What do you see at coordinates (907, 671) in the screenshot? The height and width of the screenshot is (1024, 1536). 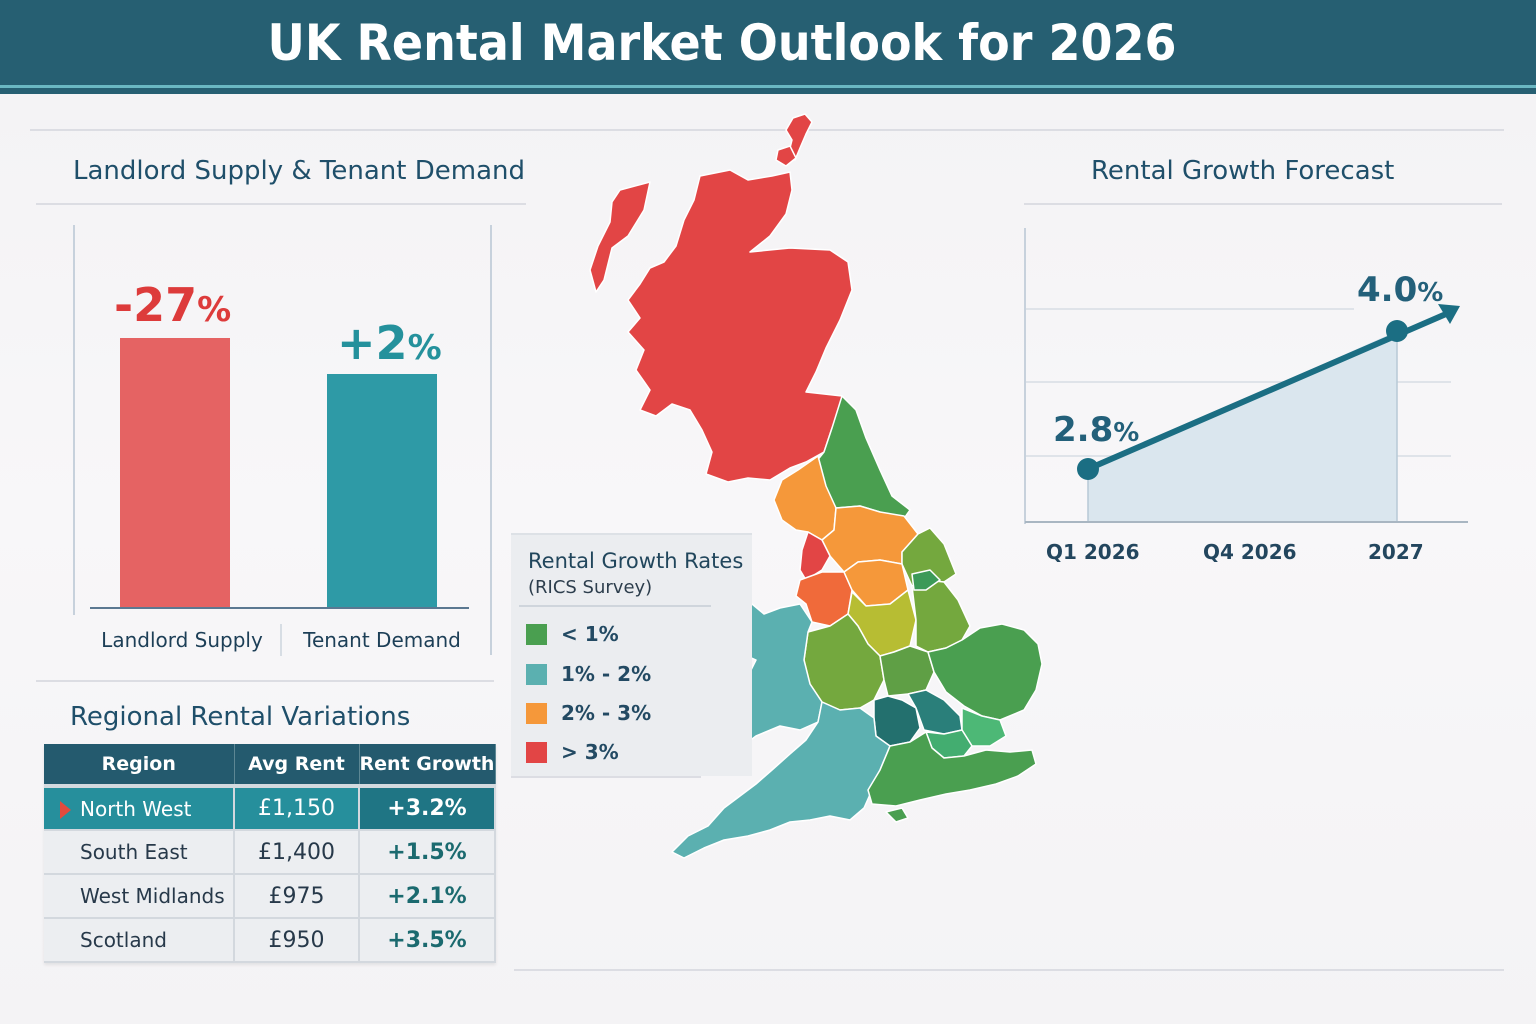 I see `map-region-northants` at bounding box center [907, 671].